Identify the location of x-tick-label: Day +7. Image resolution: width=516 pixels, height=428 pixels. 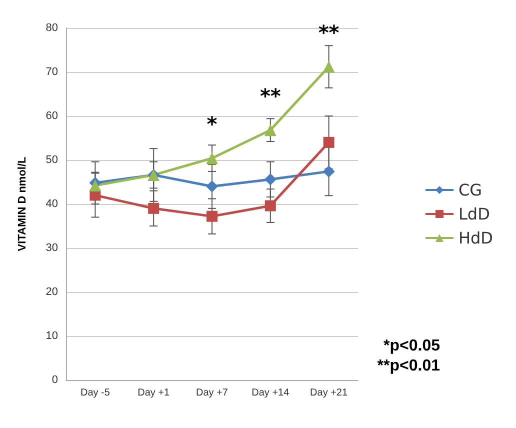
(212, 393).